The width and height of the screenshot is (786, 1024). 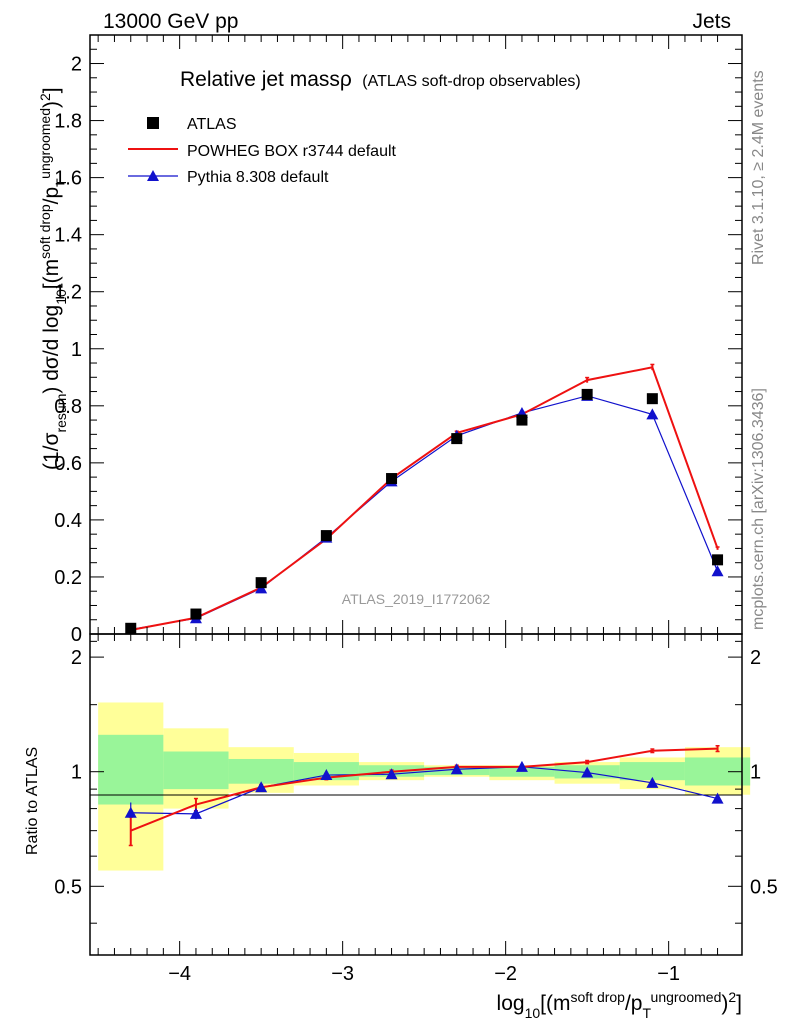 I want to click on y-tick-label: 1.2, so click(x=68, y=293).